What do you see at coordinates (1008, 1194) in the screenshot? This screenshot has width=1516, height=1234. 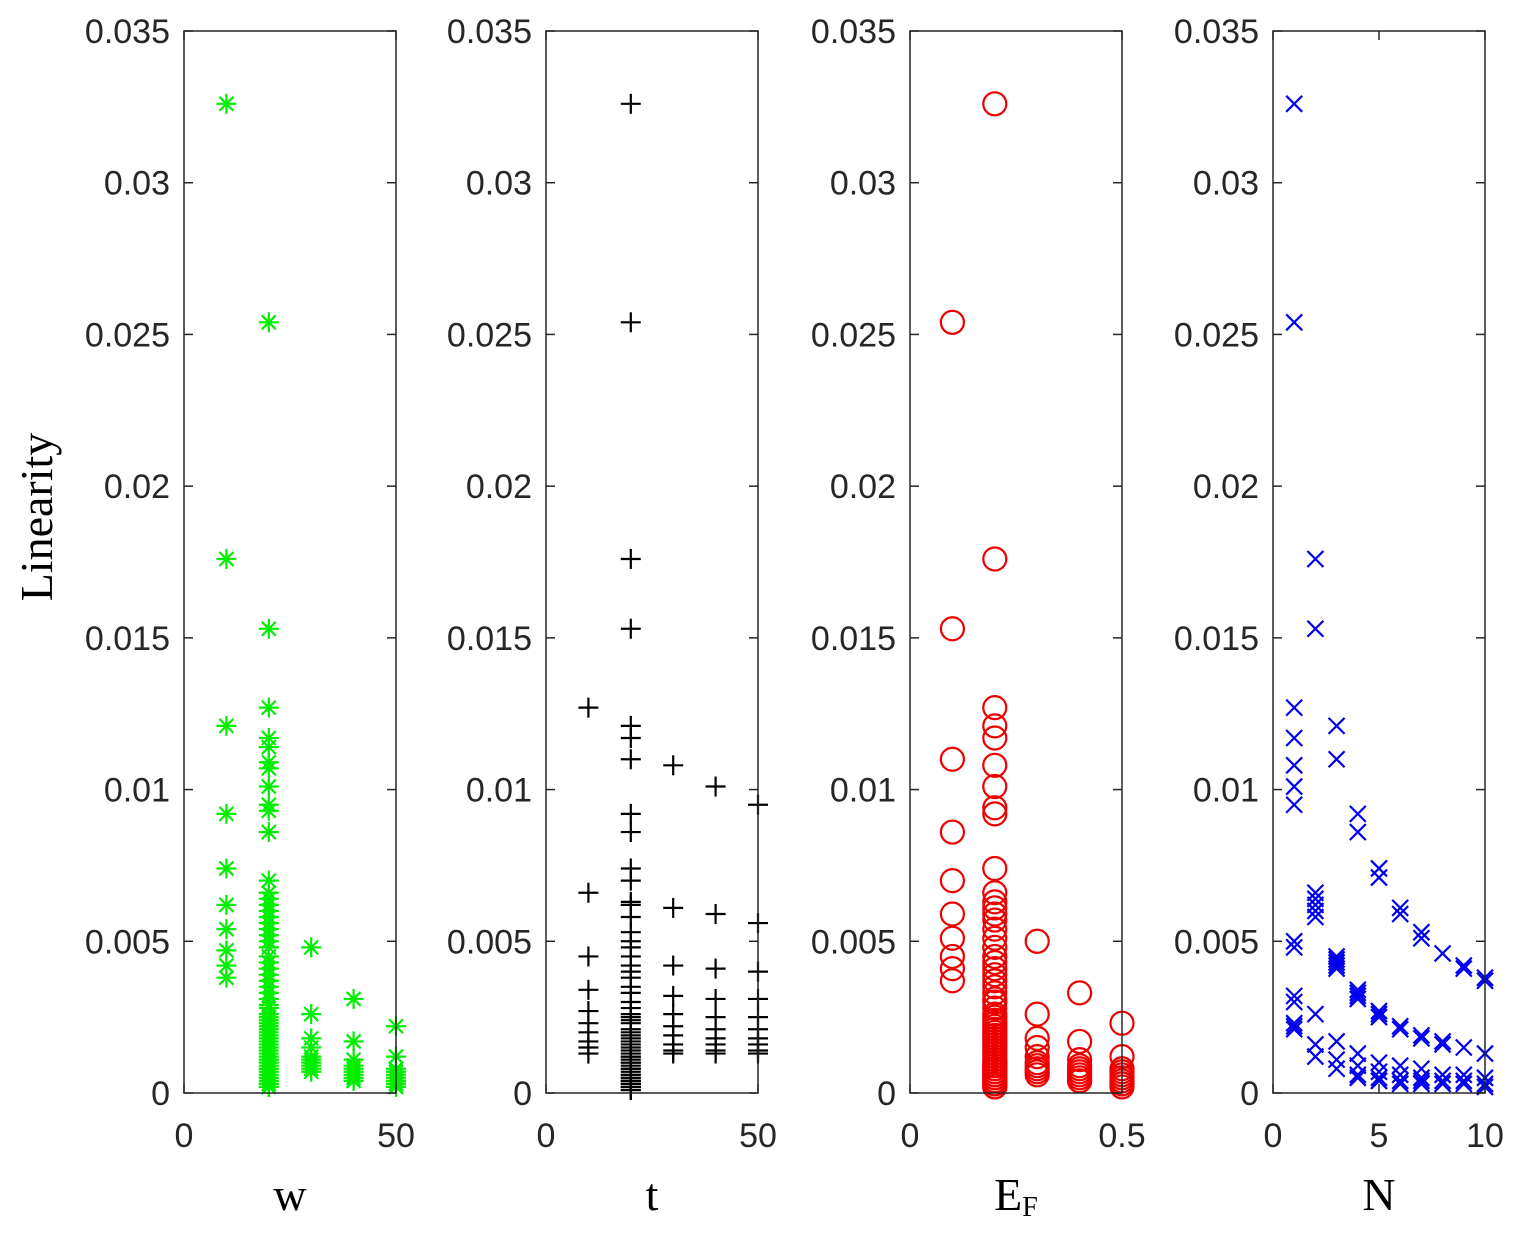 I see `ef-xlabel-main: E` at bounding box center [1008, 1194].